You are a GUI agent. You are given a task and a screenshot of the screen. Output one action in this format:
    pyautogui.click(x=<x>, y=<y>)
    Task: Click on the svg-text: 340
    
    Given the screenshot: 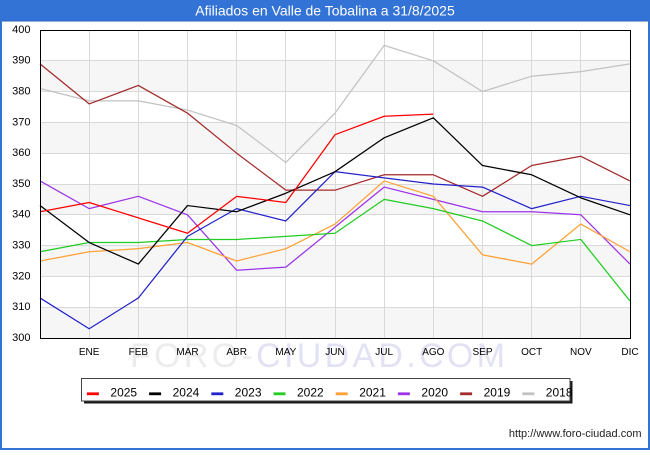 What is the action you would take?
    pyautogui.click(x=21, y=215)
    